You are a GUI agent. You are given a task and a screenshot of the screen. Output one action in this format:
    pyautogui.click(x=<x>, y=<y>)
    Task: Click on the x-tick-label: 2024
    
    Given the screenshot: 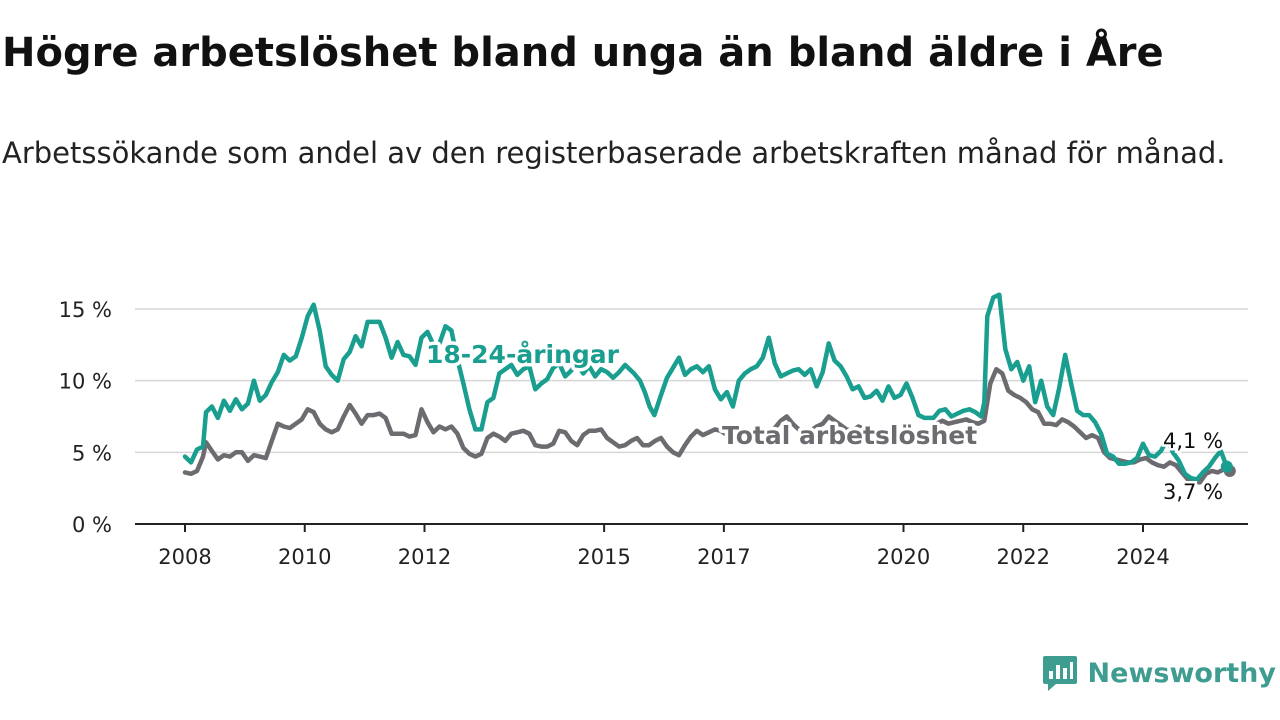 What is the action you would take?
    pyautogui.click(x=1142, y=557)
    